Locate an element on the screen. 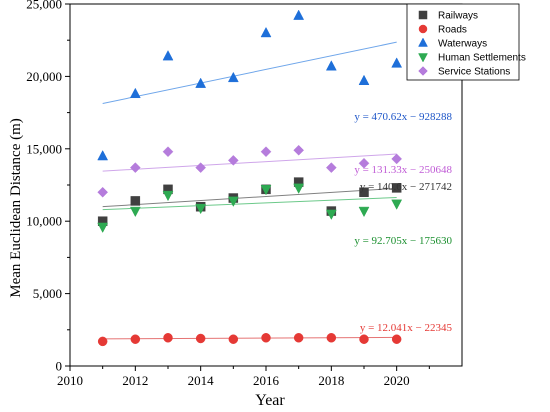 This screenshot has width=550, height=412. x-tick-label: 2016 is located at coordinates (266, 380).